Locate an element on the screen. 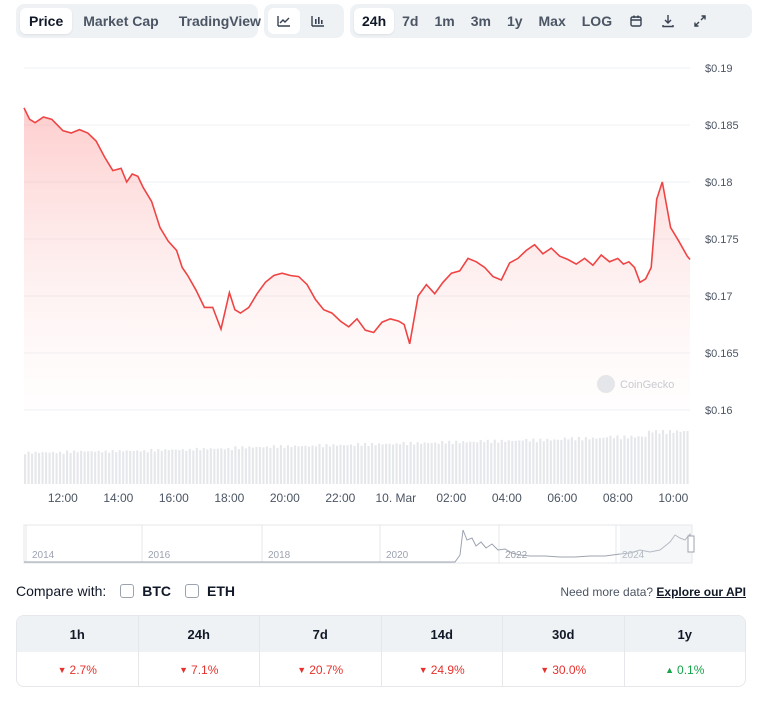 The height and width of the screenshot is (703, 768). price-change-text: 0.1% is located at coordinates (691, 670).